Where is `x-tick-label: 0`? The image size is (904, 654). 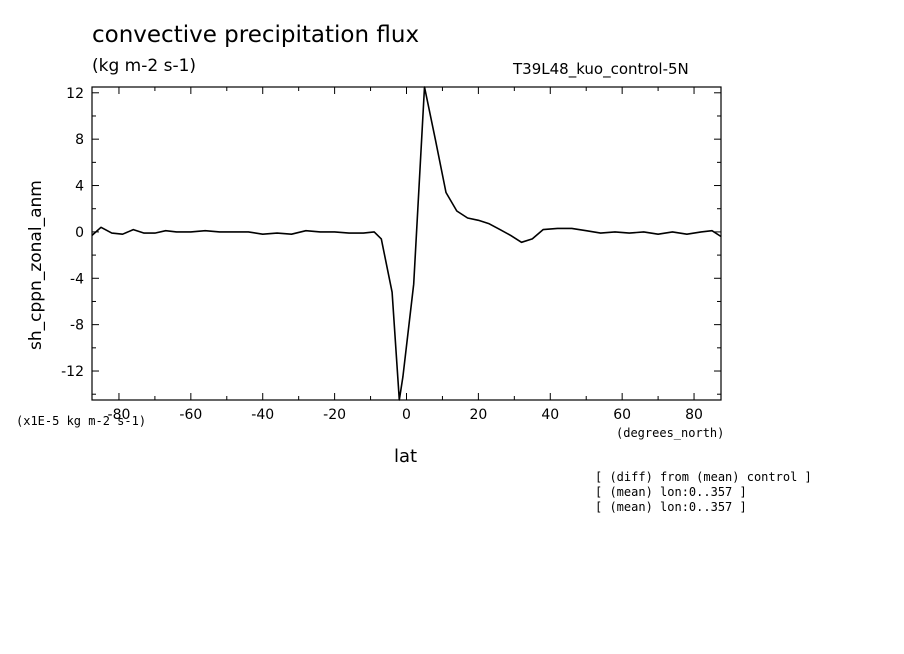
x-tick-label: 0 is located at coordinates (406, 415).